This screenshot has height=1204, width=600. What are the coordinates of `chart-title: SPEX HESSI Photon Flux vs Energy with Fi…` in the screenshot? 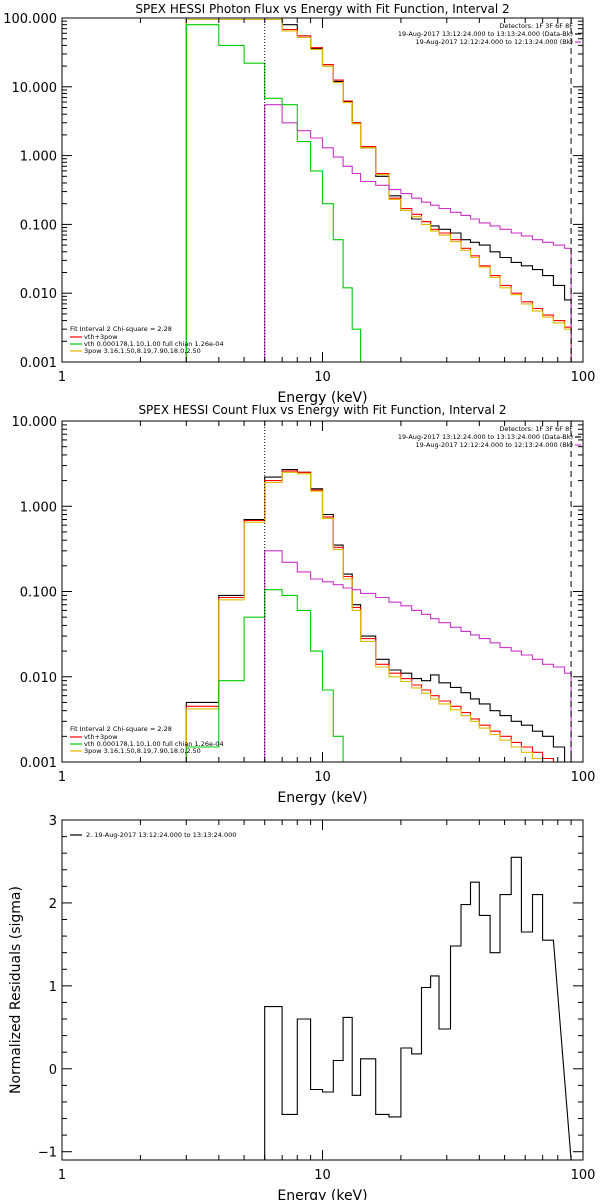 It's located at (322, 9).